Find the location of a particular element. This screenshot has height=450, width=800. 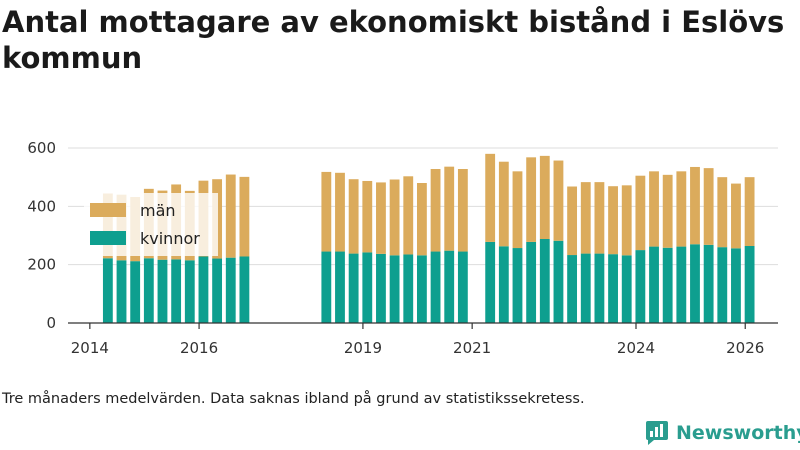

brand-logo: Newsworthy is located at coordinates (722, 433).